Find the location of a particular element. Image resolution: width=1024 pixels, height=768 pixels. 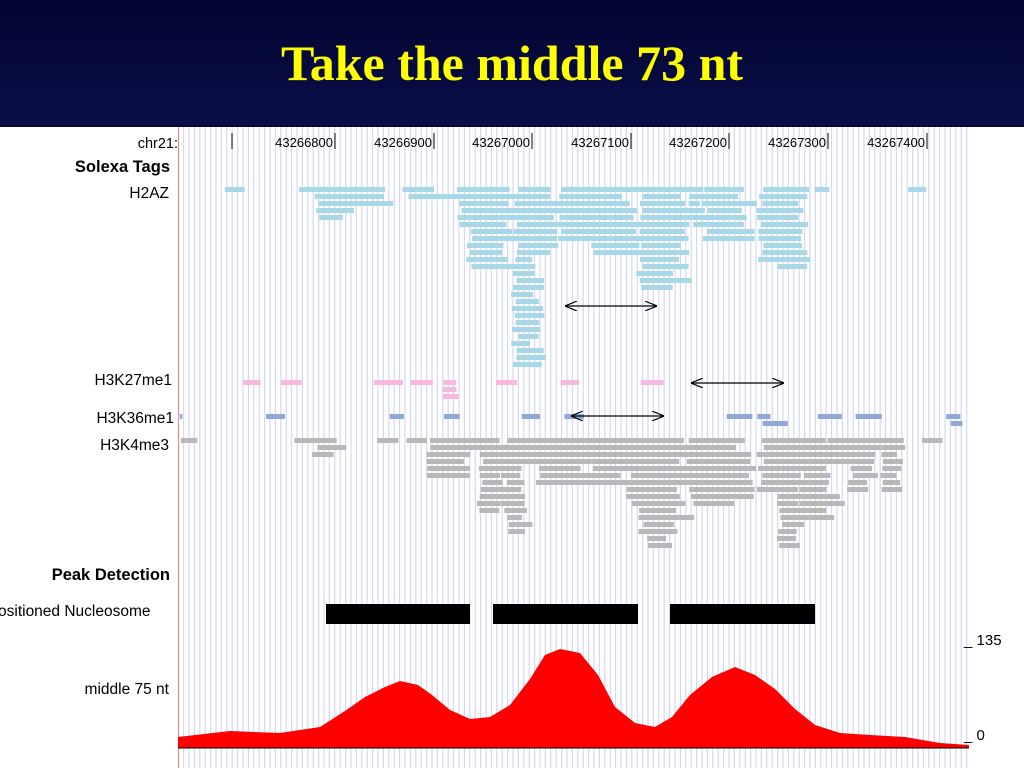

track-label-positioned-nucleosome: ositioned Nucleosome is located at coordinates (75, 611).